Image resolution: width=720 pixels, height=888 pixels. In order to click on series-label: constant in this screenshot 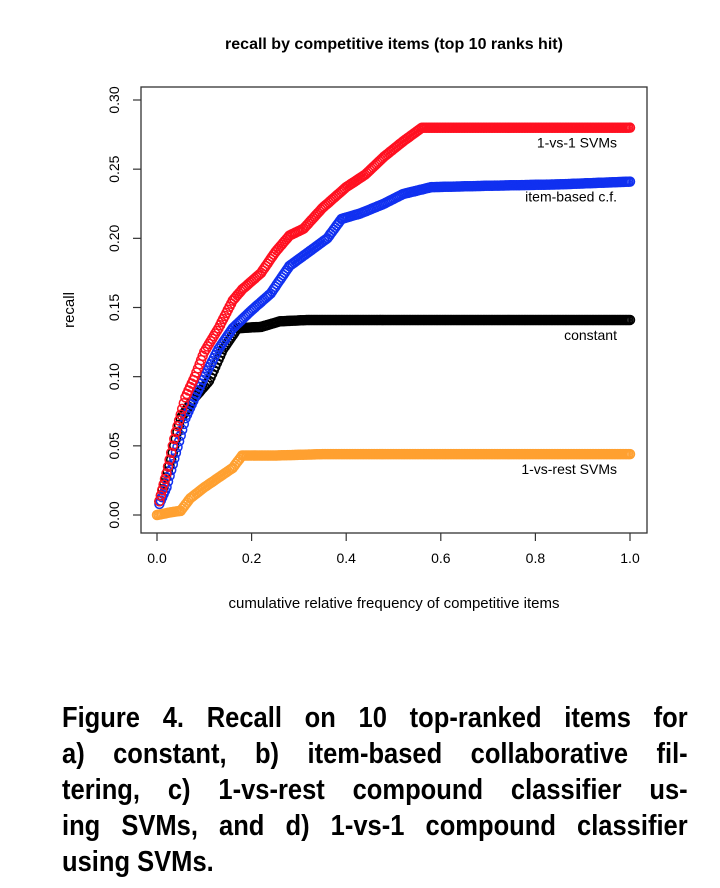, I will do `click(590, 335)`.